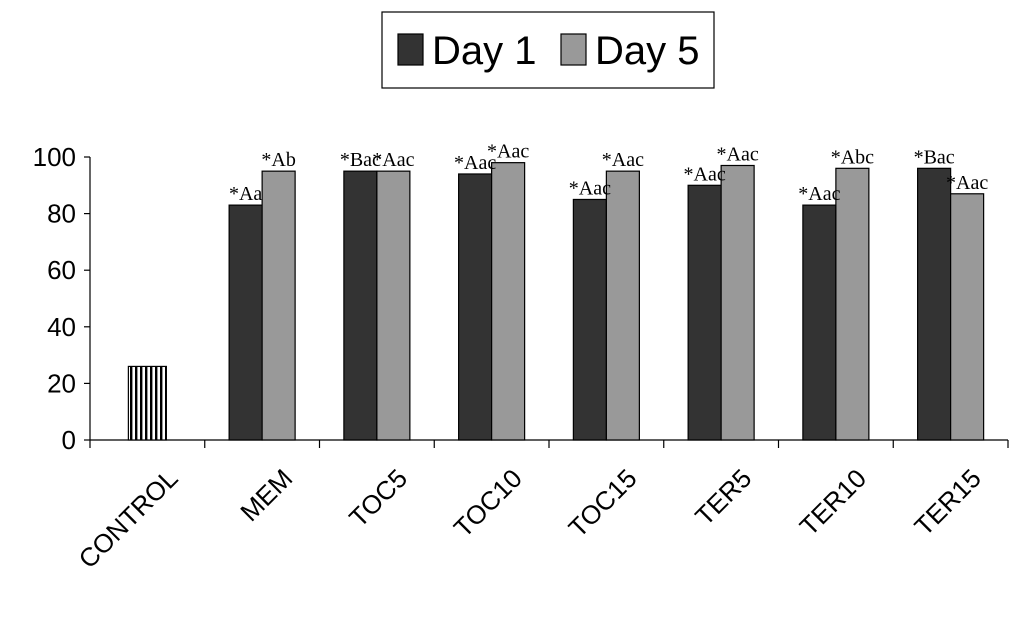 The image size is (1016, 619). Describe the element at coordinates (484, 51) in the screenshot. I see `legend-label-day1: Day 1` at that location.